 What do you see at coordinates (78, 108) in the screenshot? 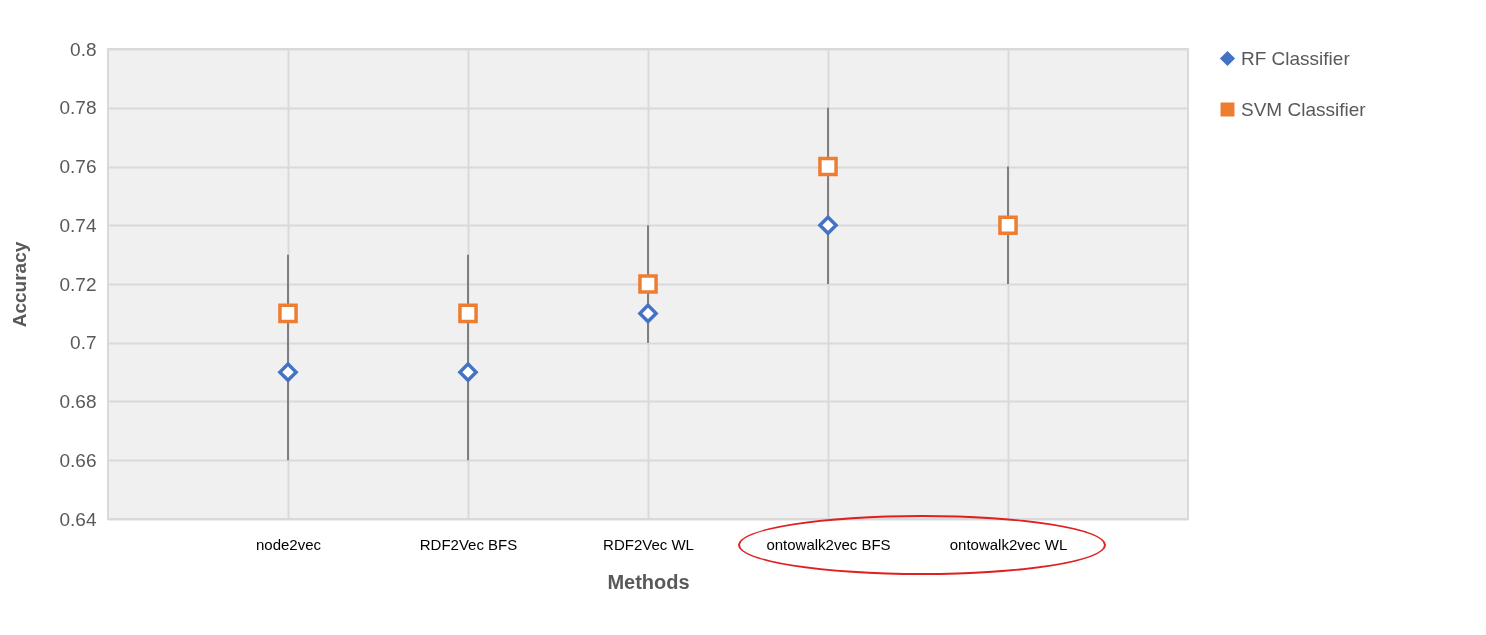
I see `y-tick-label: 0.78` at bounding box center [78, 108].